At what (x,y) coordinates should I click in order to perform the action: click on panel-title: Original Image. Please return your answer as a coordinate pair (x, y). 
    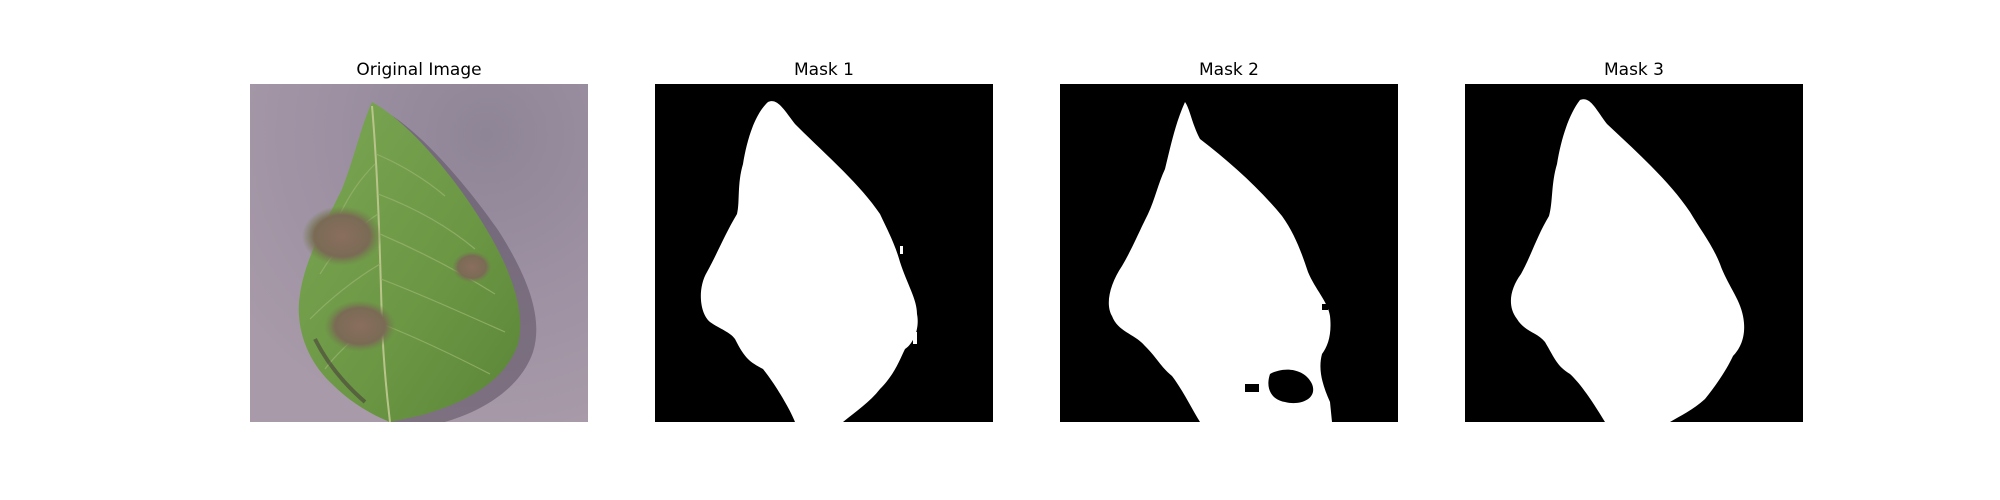
    Looking at the image, I should click on (419, 70).